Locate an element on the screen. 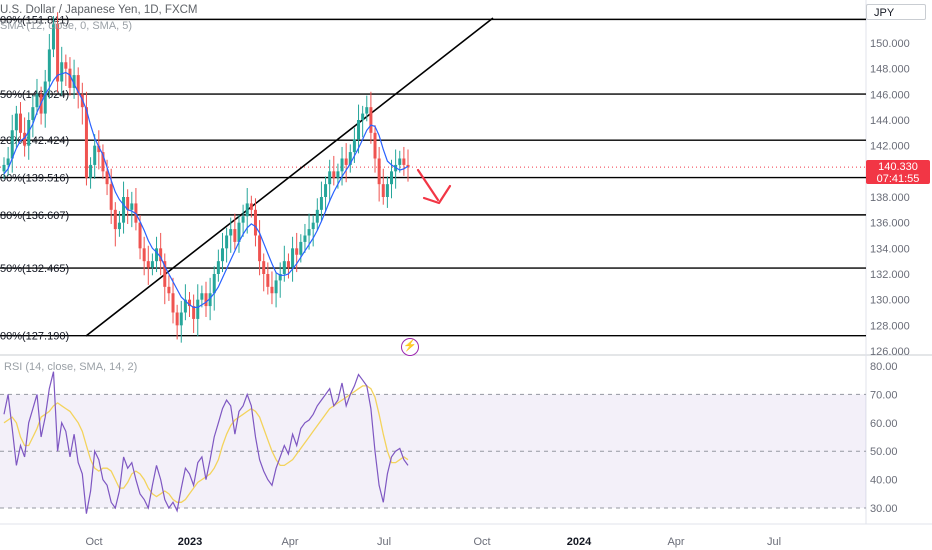 Image resolution: width=932 pixels, height=550 pixels. price-axis-label: 142.000 is located at coordinates (890, 147).